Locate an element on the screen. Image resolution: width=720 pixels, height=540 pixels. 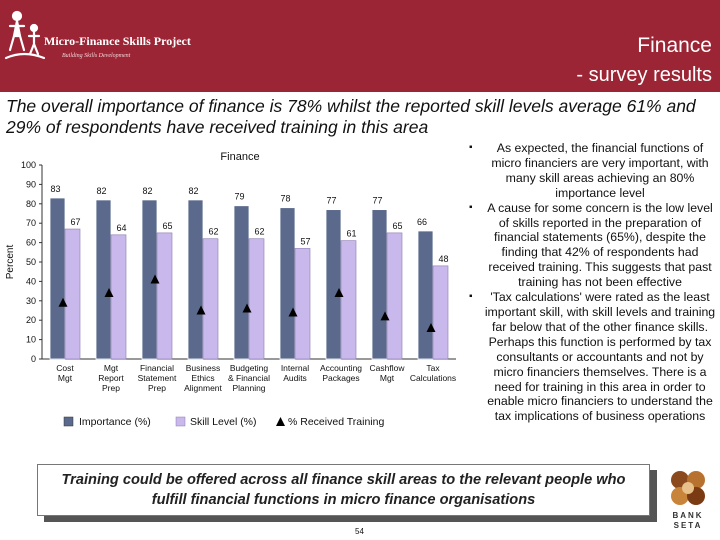
category-label: & Financial is located at coordinates (249, 378).